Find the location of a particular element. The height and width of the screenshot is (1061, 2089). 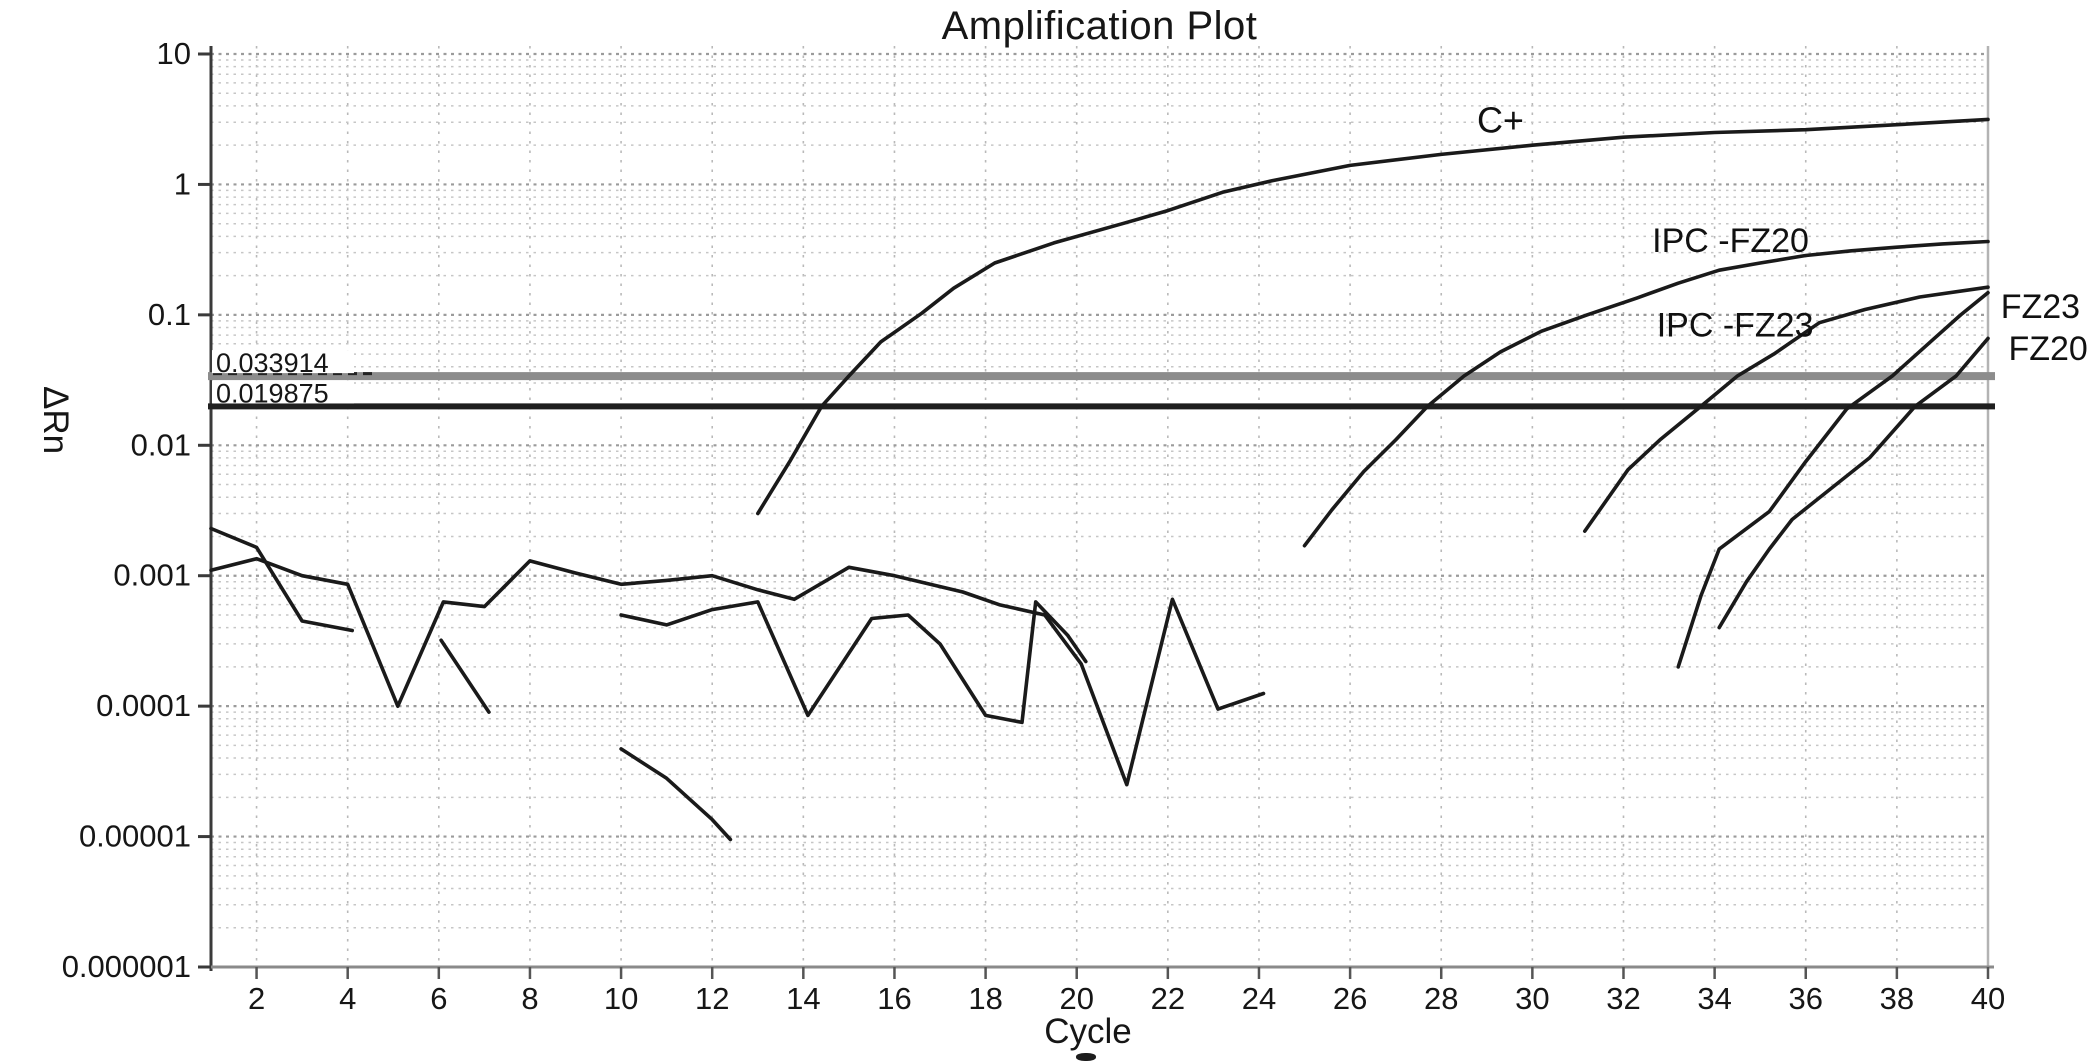

series-IPC -FZ23 is located at coordinates (1786, 409).